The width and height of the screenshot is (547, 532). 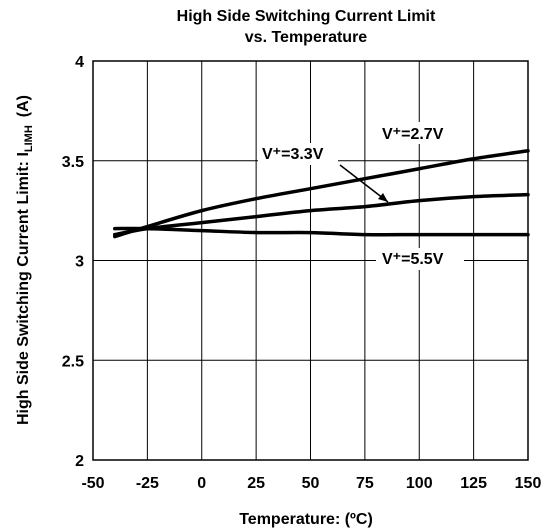 I want to click on series-line-5-5v, so click(x=321, y=231).